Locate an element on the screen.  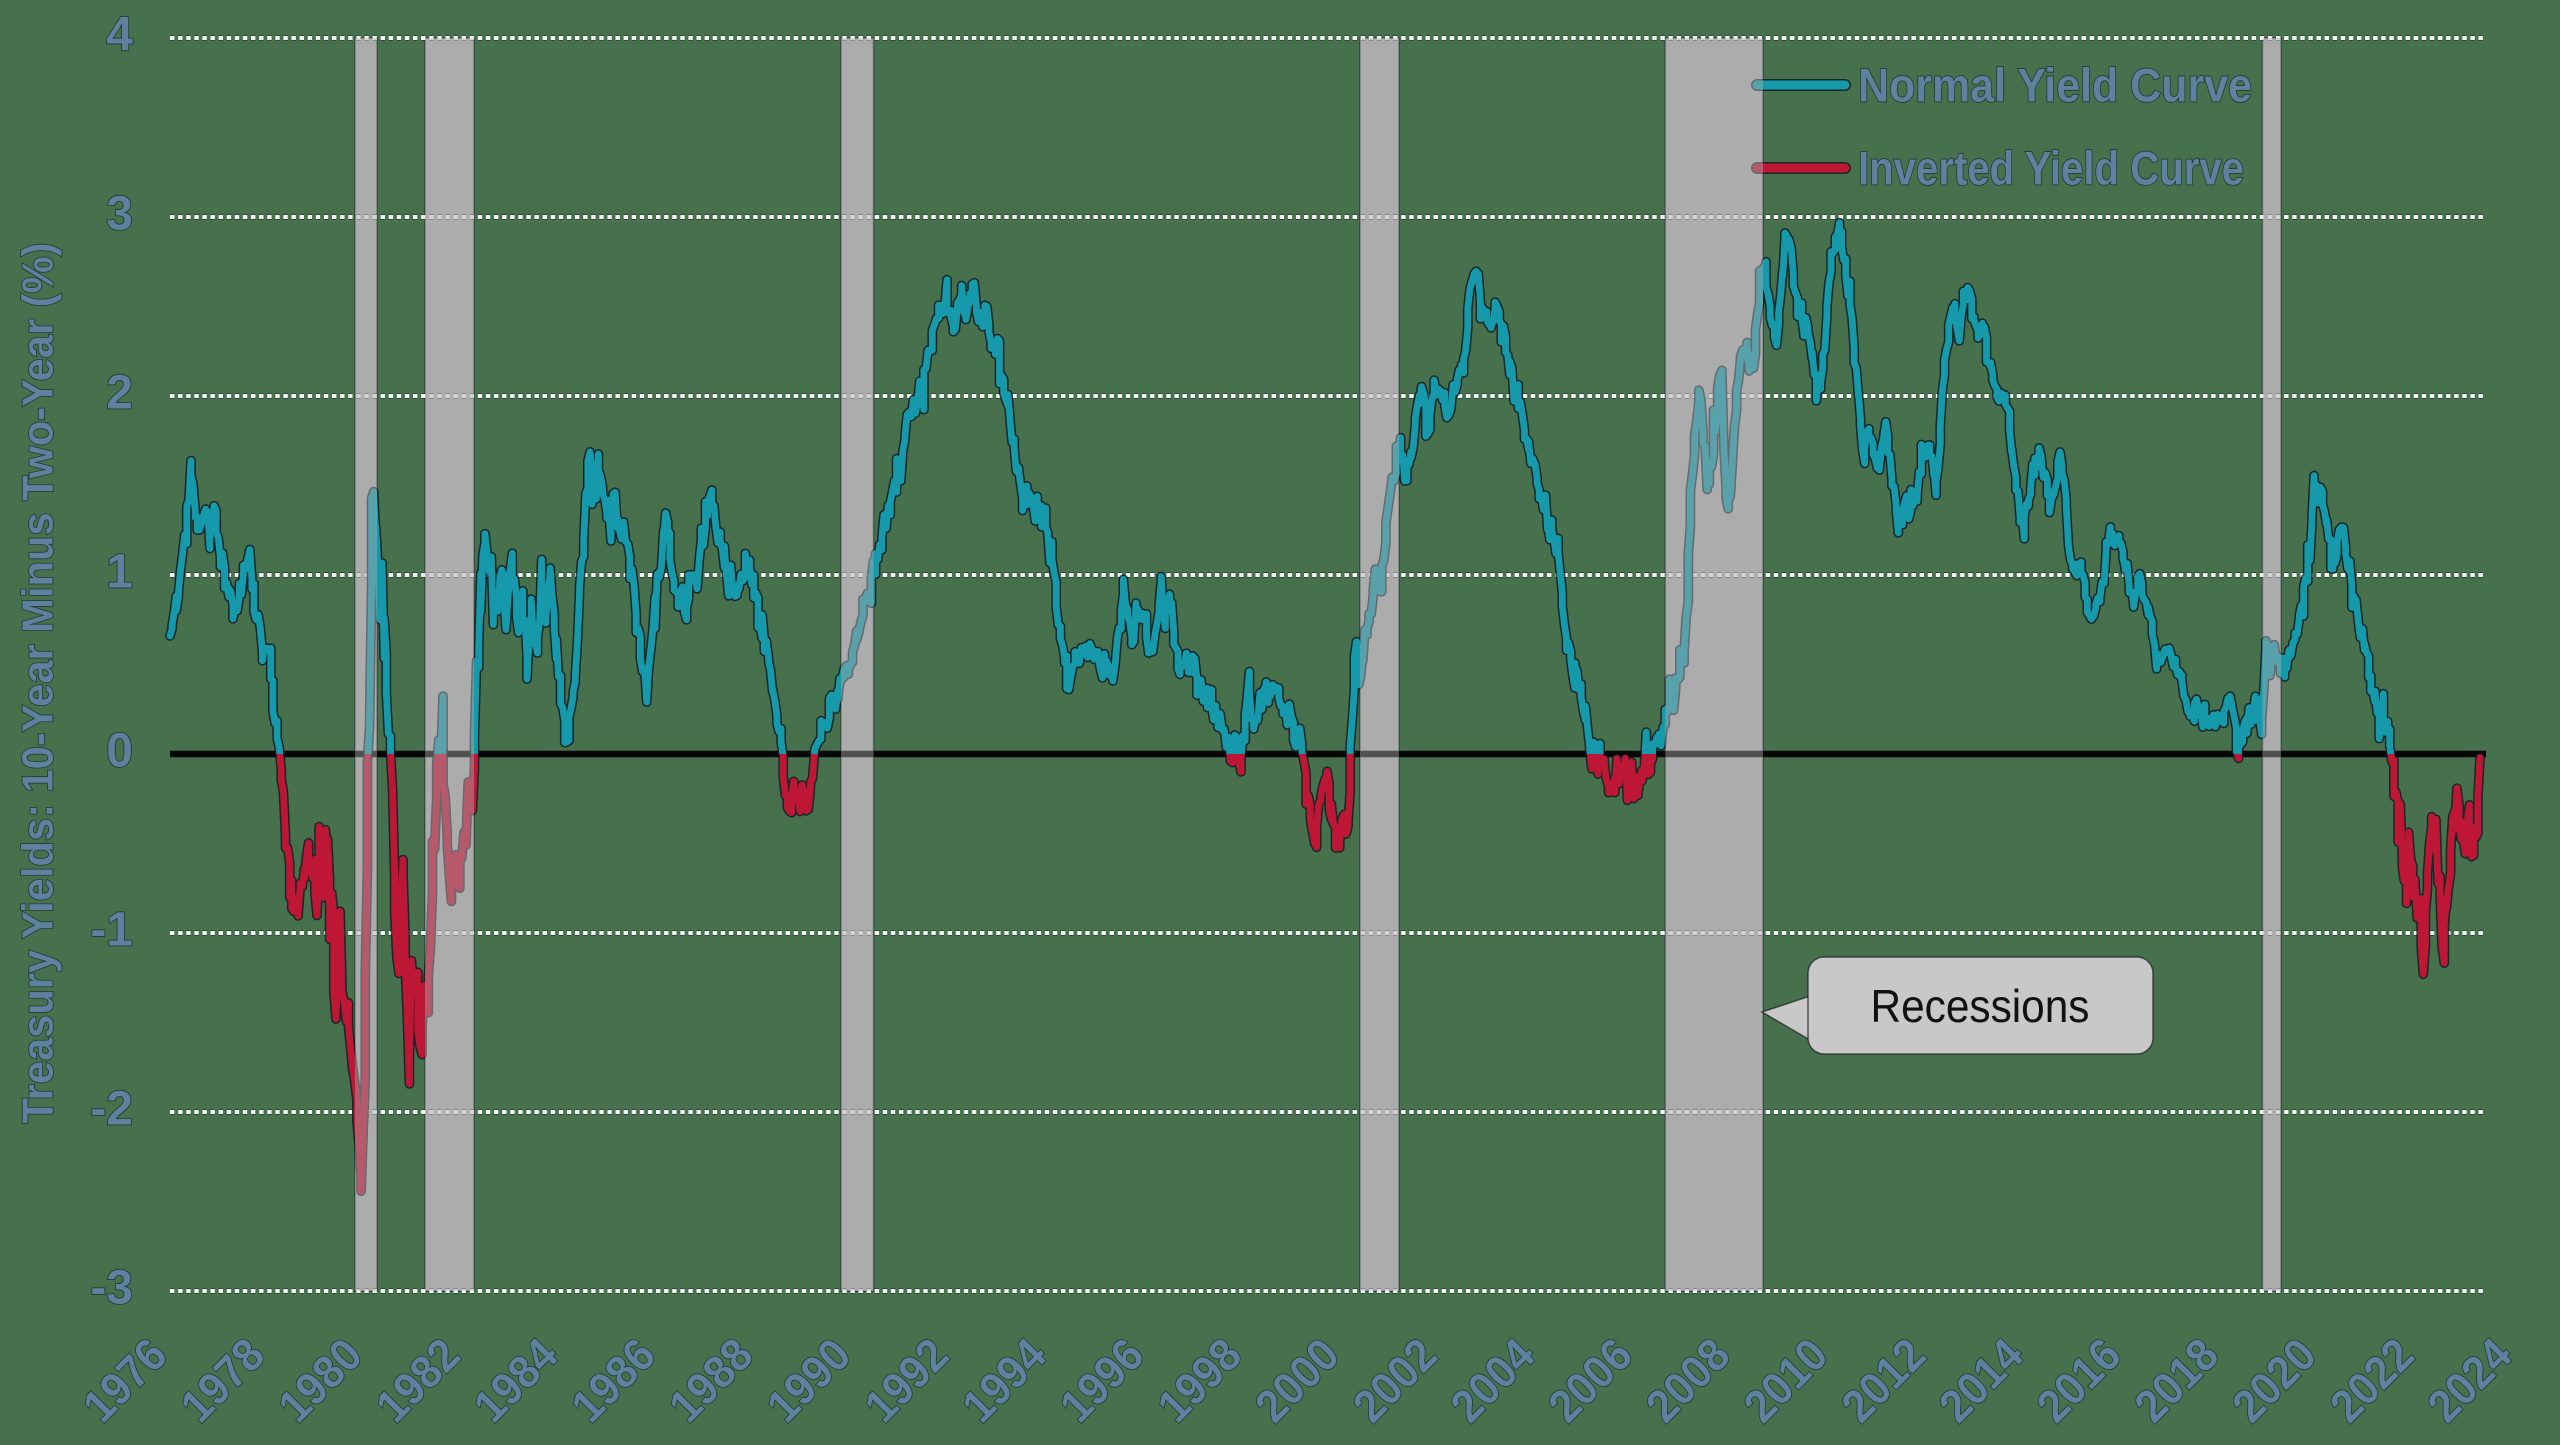
svg-text: -1 is located at coordinates (111, 930).